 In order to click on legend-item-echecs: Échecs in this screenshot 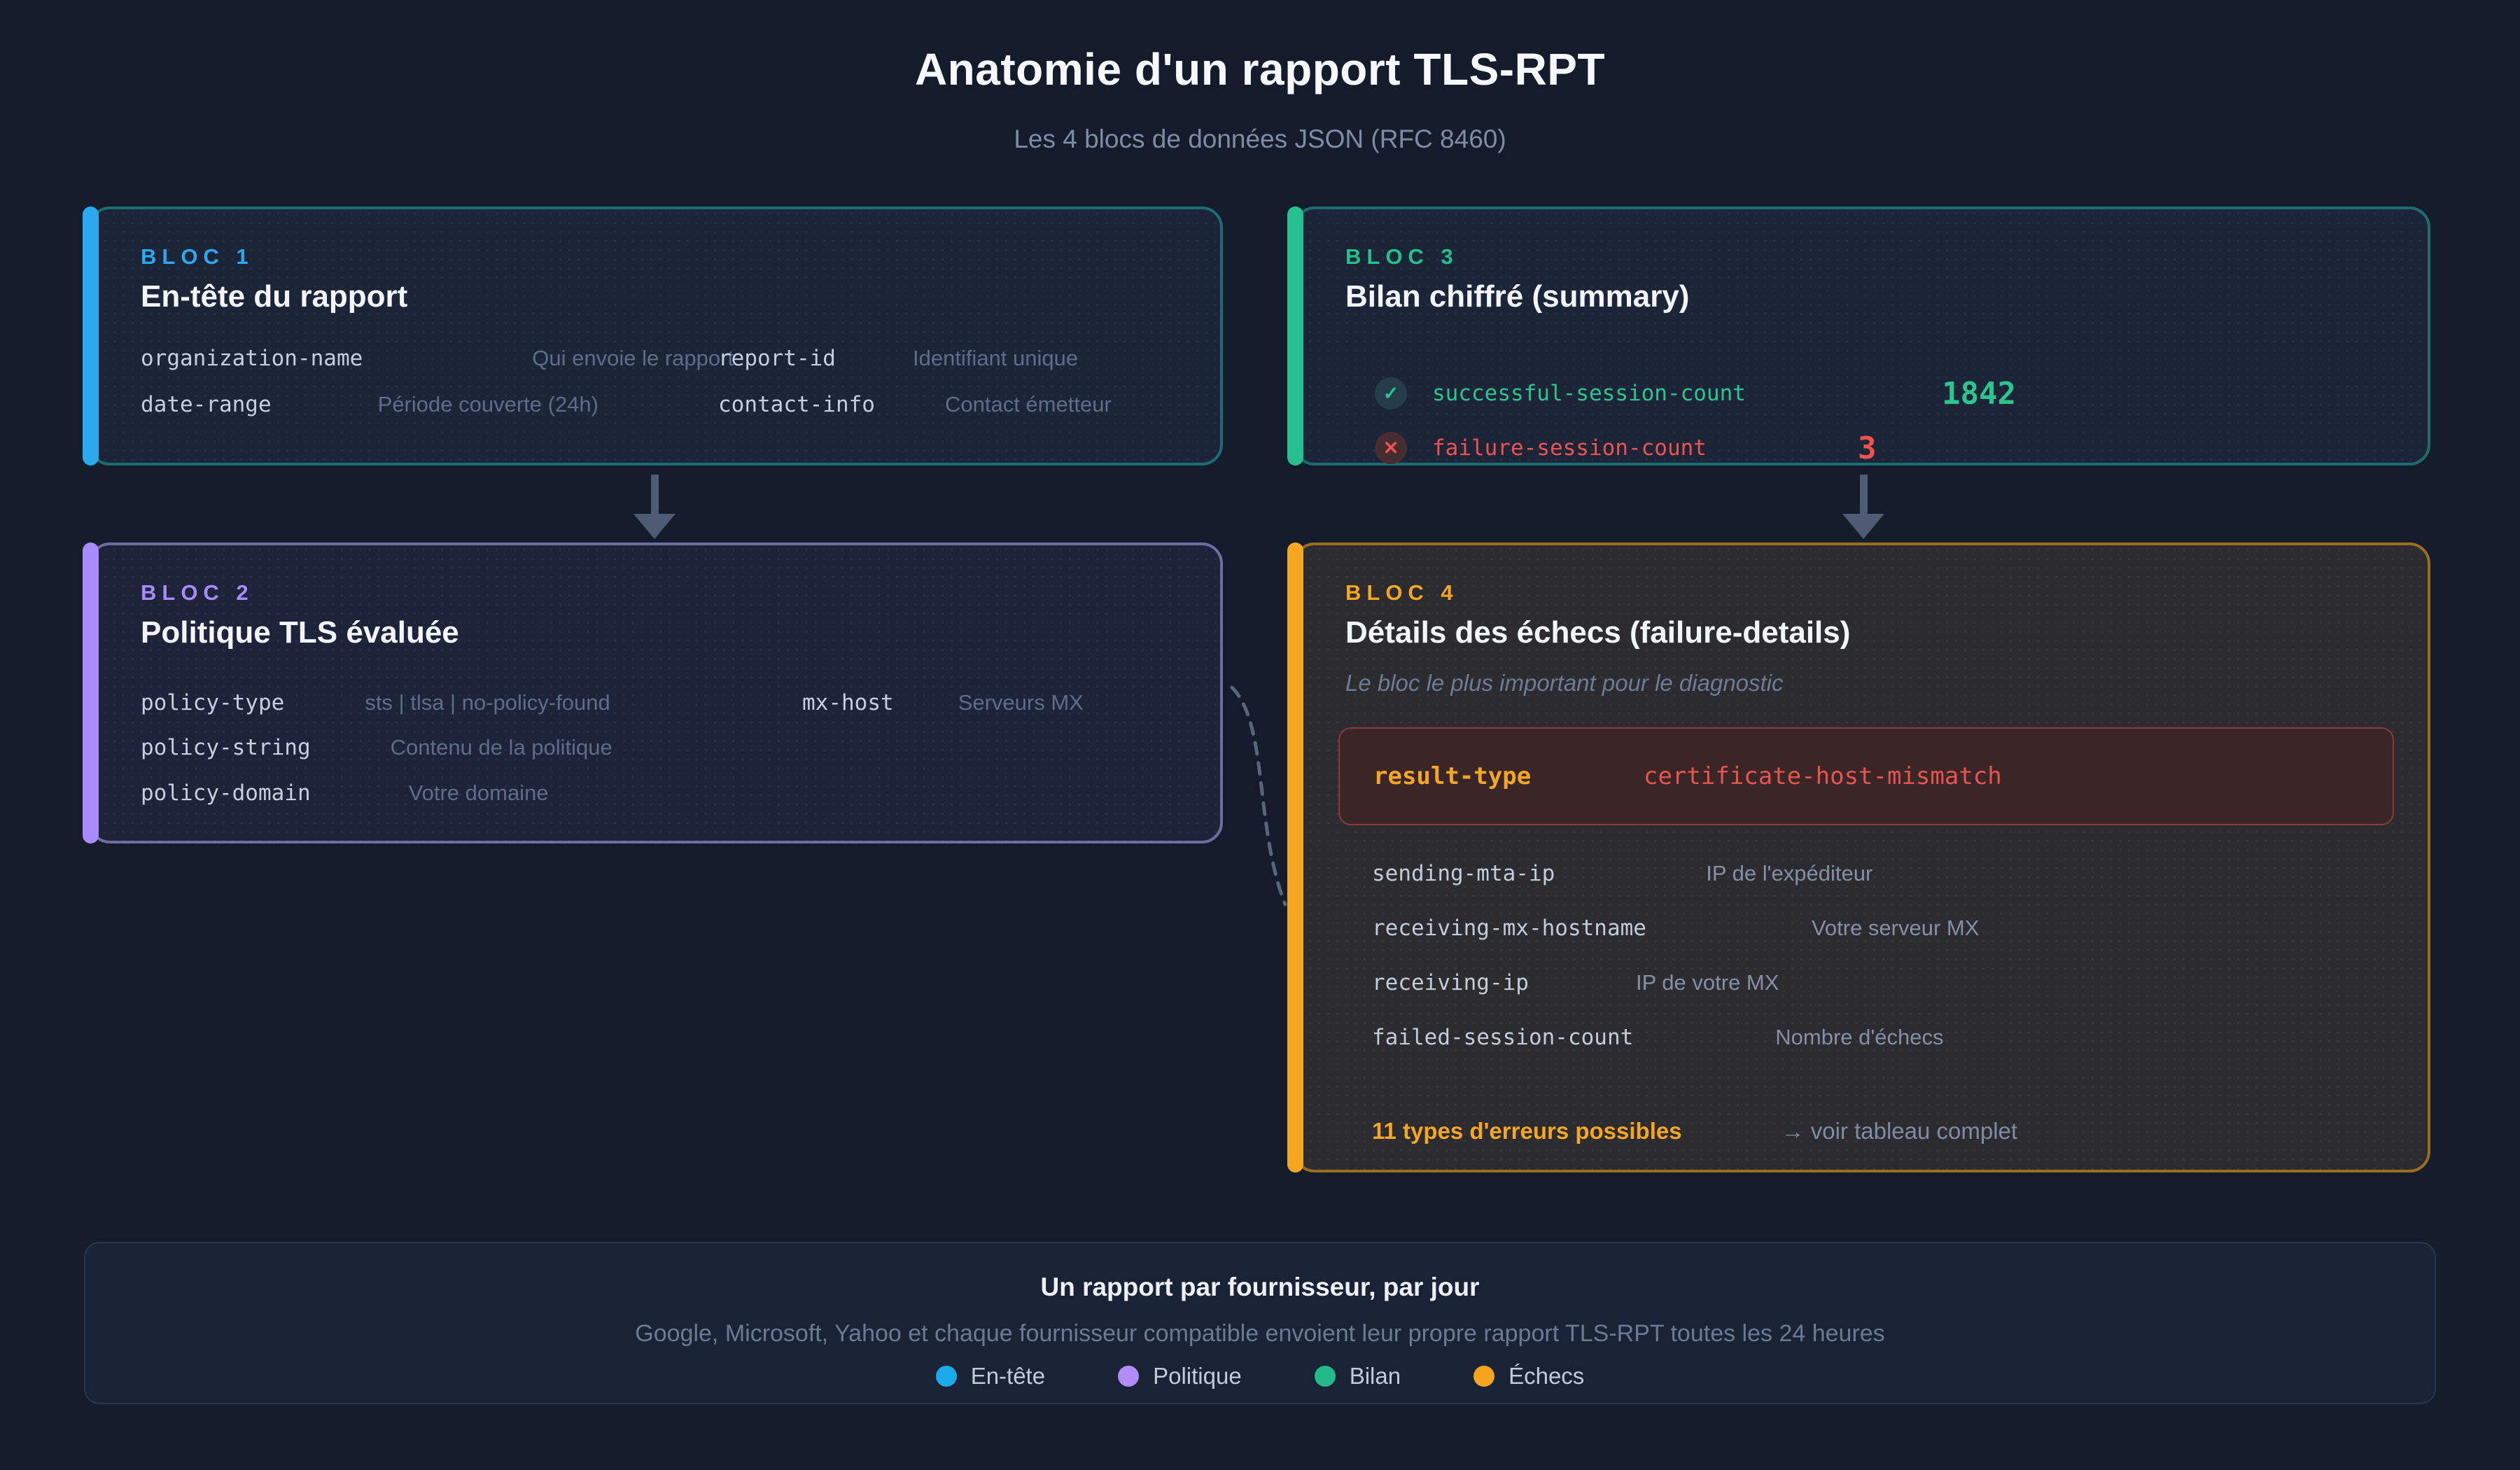, I will do `click(1529, 1376)`.